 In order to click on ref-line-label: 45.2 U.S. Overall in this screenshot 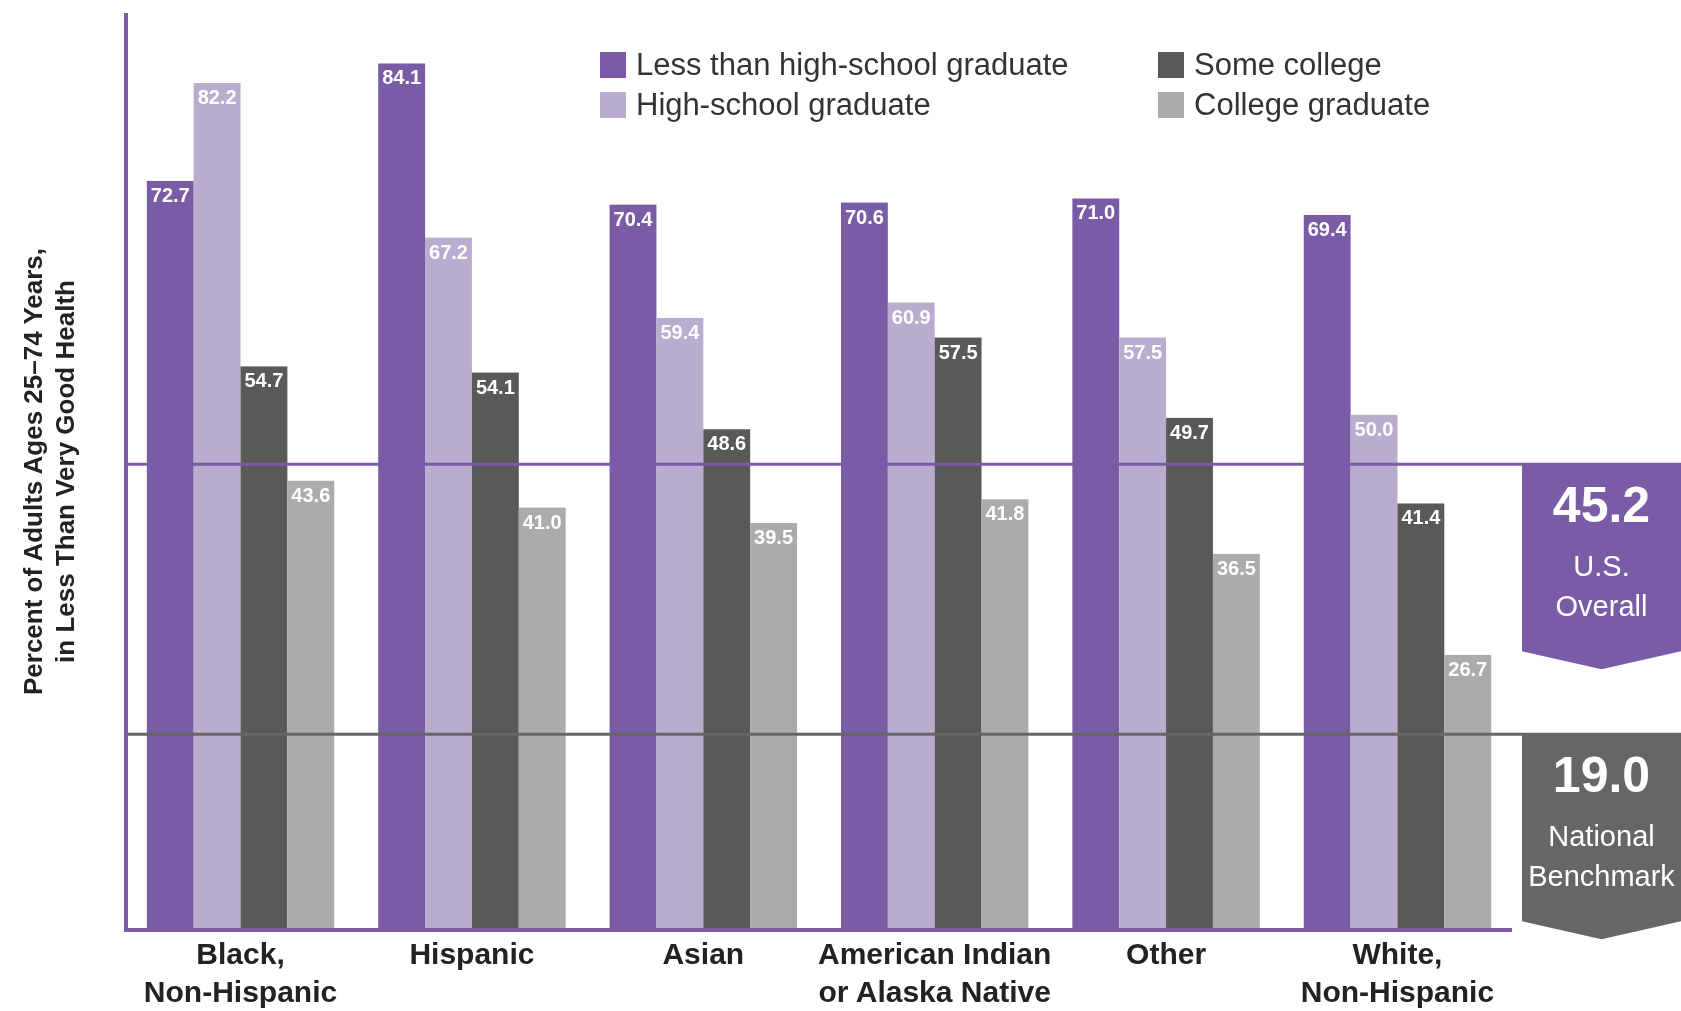, I will do `click(1601, 550)`.